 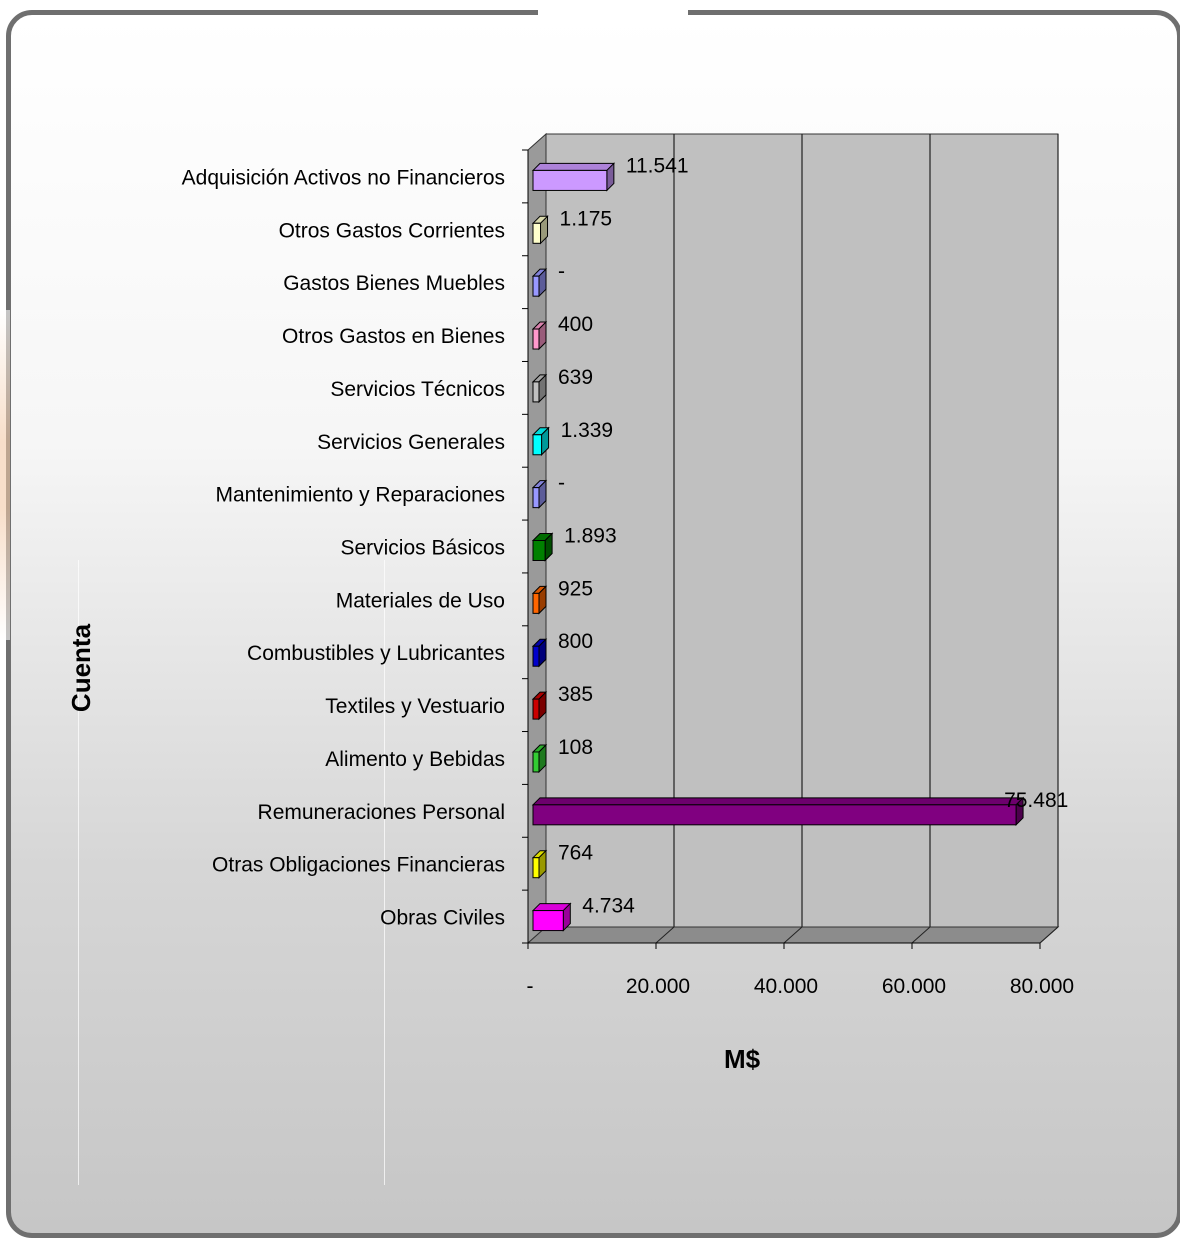 What do you see at coordinates (530, 986) in the screenshot?
I see `x-tick-label: -` at bounding box center [530, 986].